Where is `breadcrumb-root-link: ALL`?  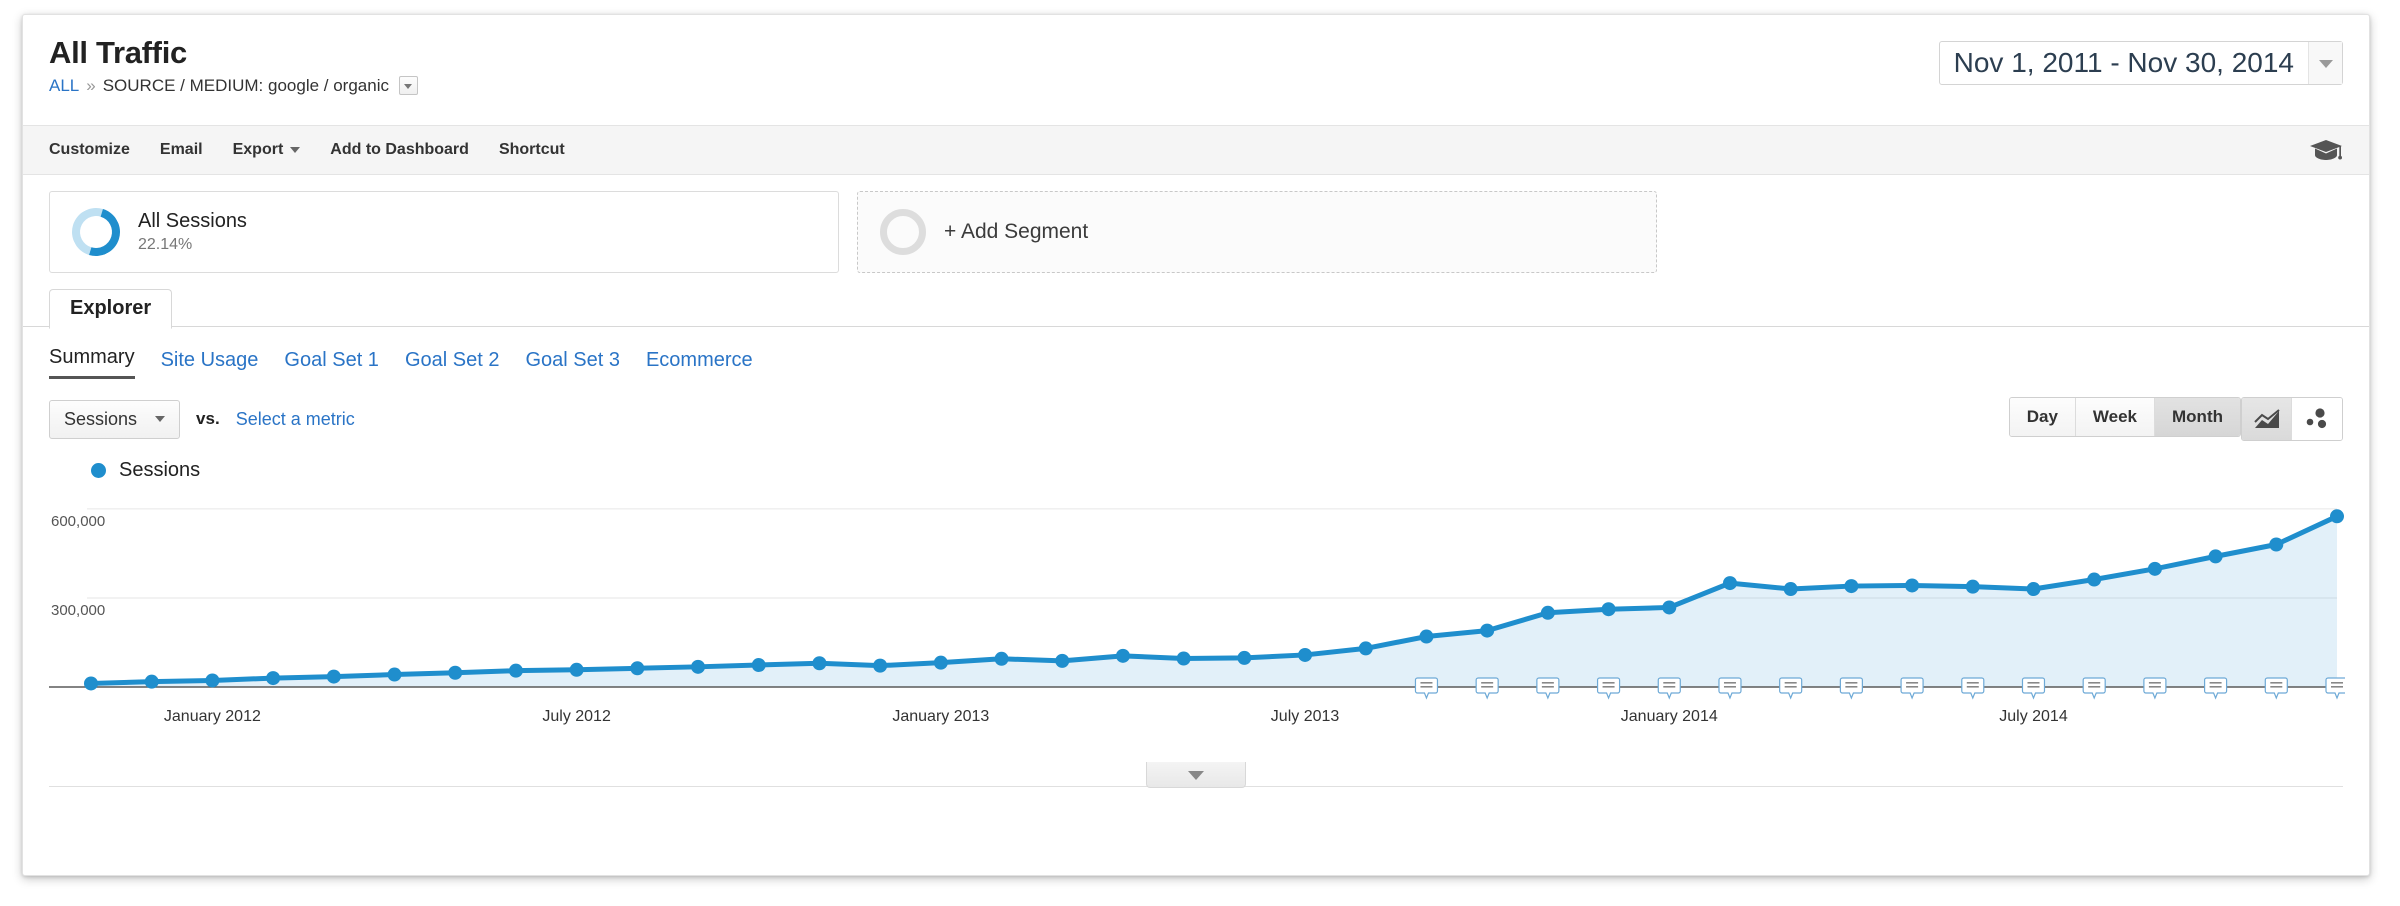 breadcrumb-root-link: ALL is located at coordinates (64, 85).